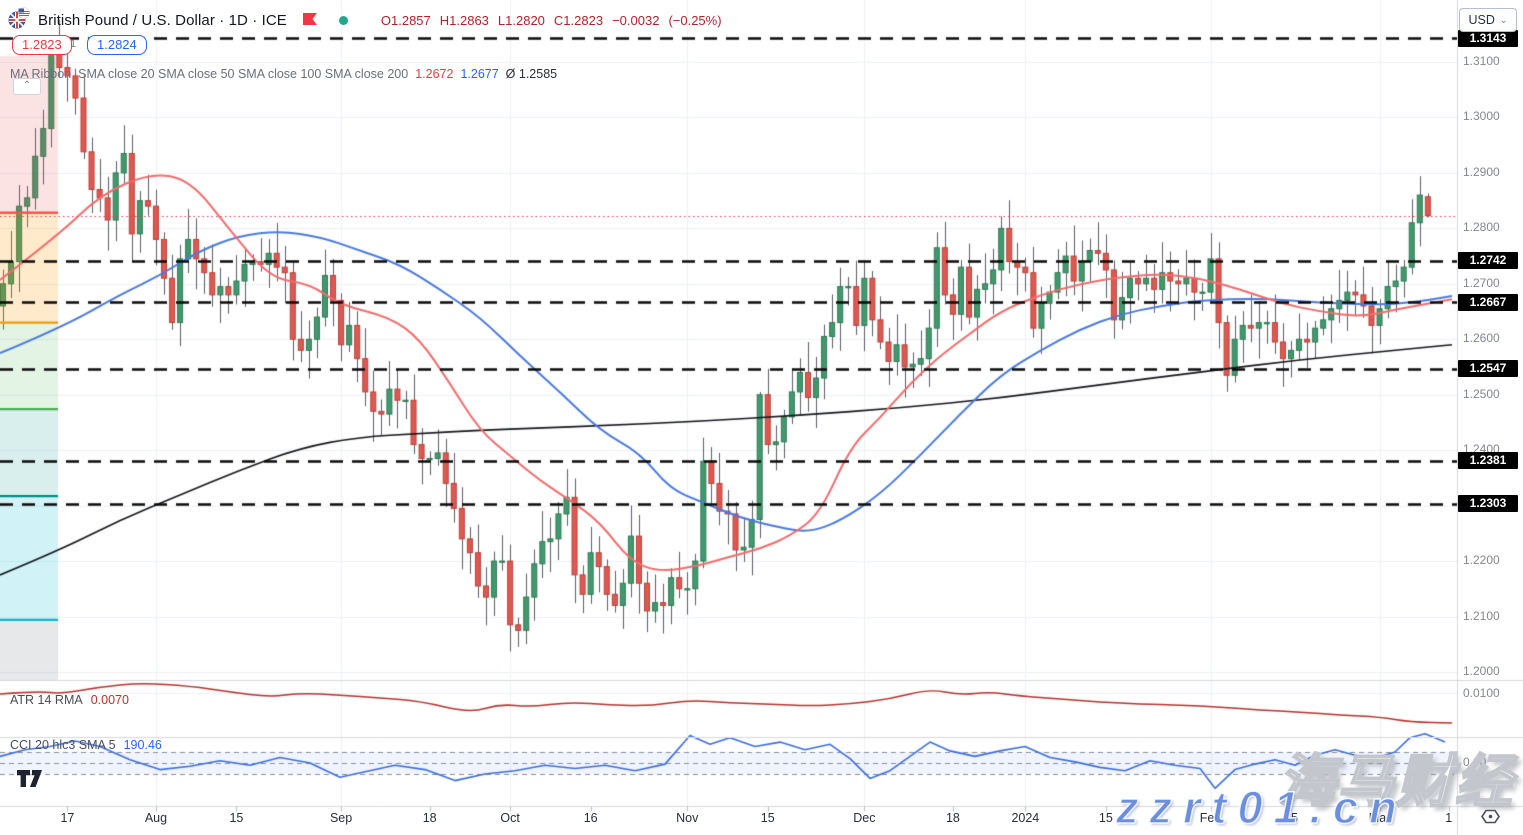 The width and height of the screenshot is (1523, 835). Describe the element at coordinates (1481, 615) in the screenshot. I see `price-axis-label: 1.2100` at that location.